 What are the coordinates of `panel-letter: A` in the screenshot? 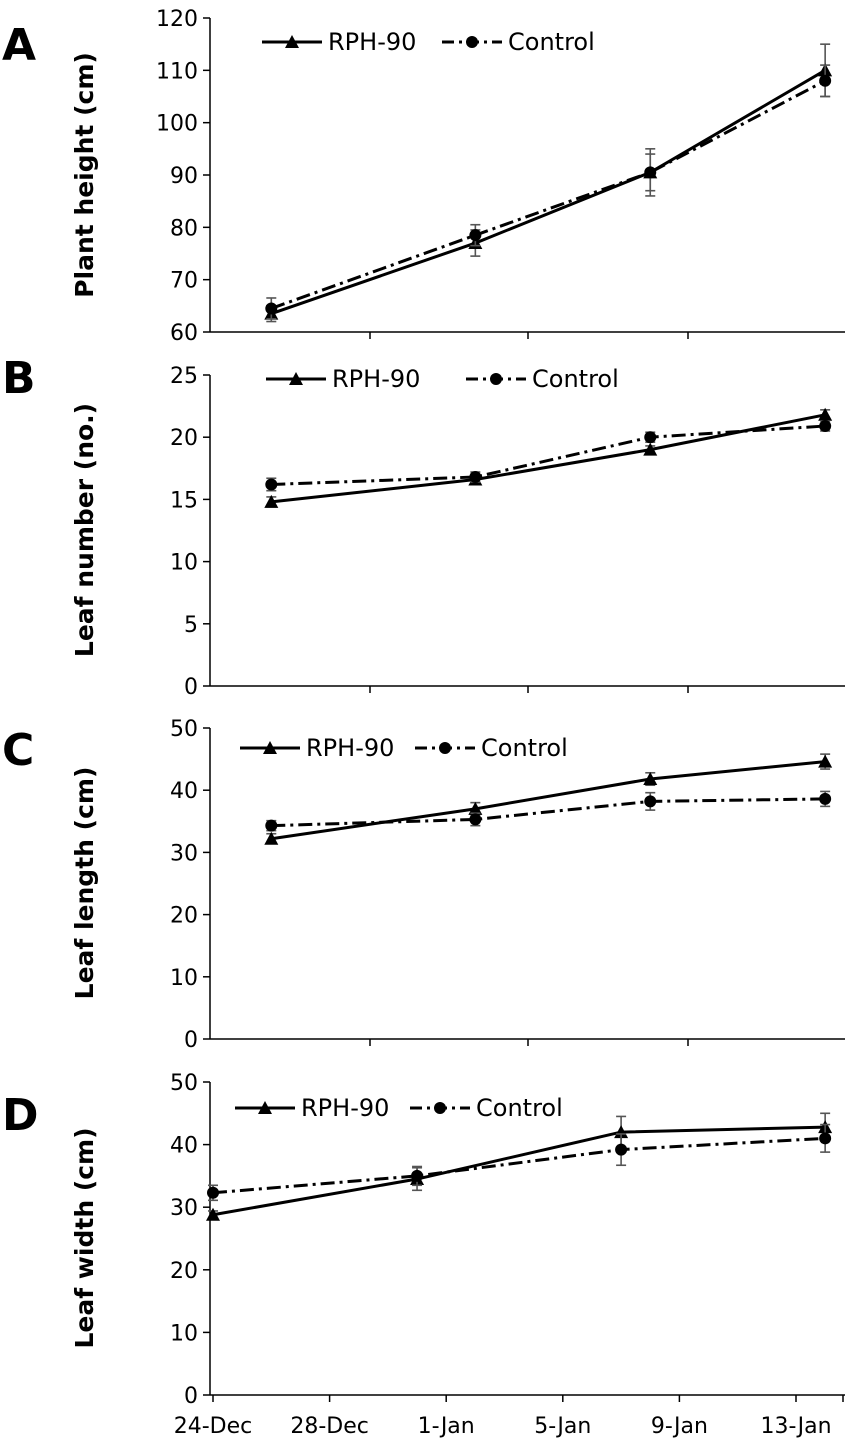 It's located at (19, 45).